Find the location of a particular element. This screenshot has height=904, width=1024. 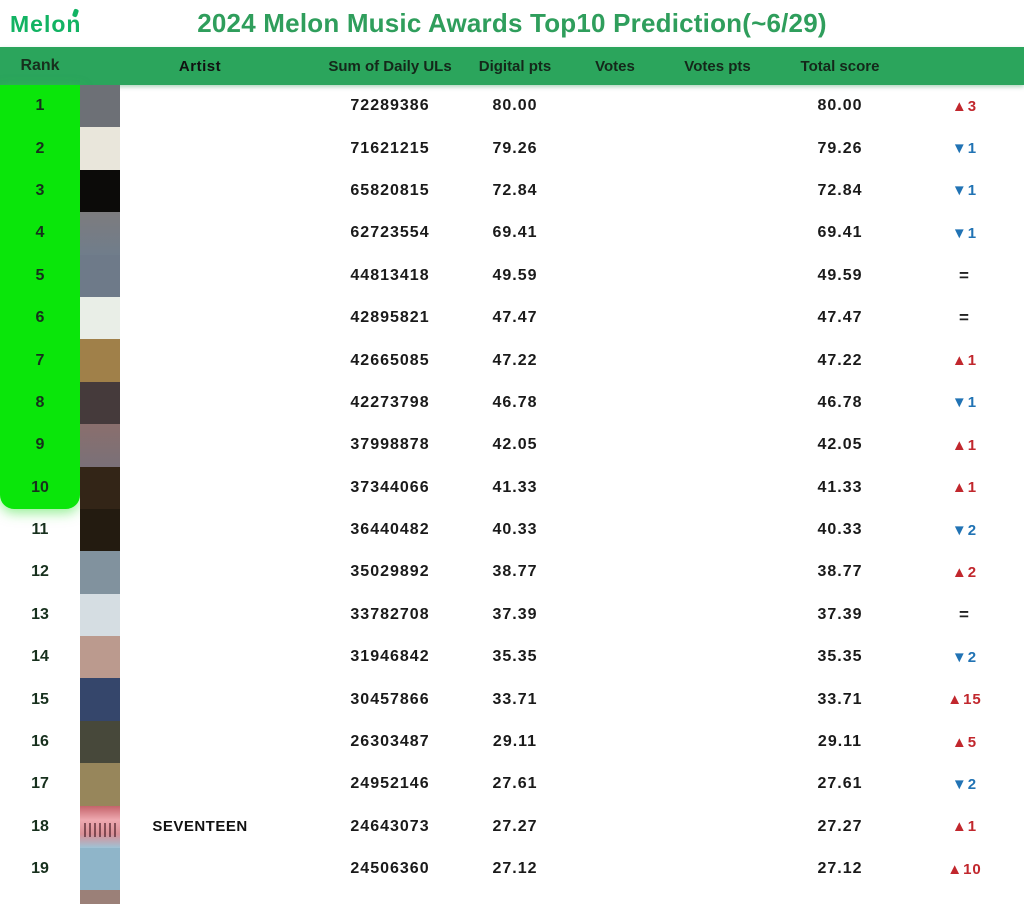

rank-cell: 5 is located at coordinates (40, 275).